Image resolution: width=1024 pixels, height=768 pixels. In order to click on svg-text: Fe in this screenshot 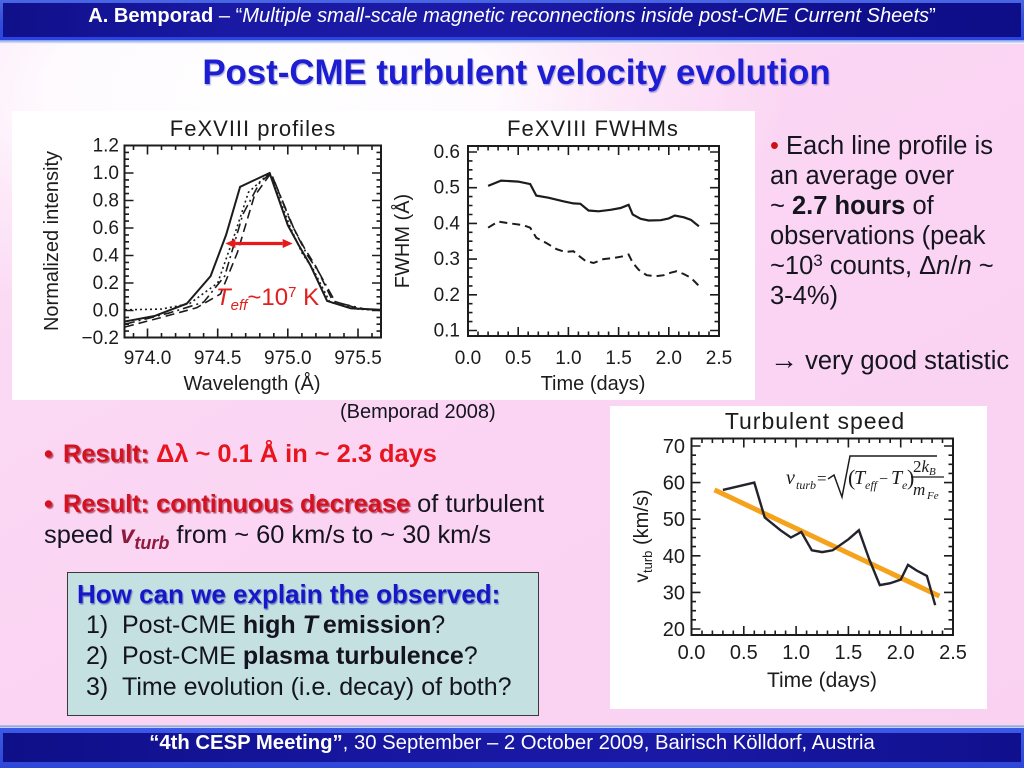, I will do `click(932, 496)`.